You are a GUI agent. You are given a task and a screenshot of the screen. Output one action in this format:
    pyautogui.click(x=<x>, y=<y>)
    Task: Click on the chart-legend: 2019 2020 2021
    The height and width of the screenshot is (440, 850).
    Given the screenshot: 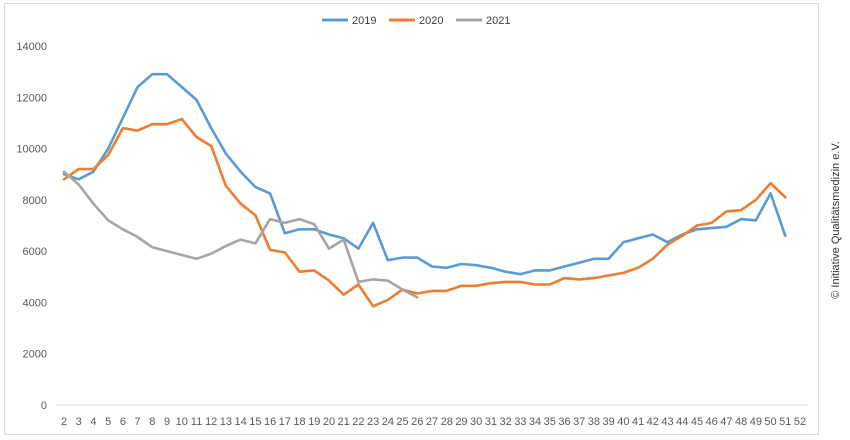 What is the action you would take?
    pyautogui.click(x=416, y=21)
    